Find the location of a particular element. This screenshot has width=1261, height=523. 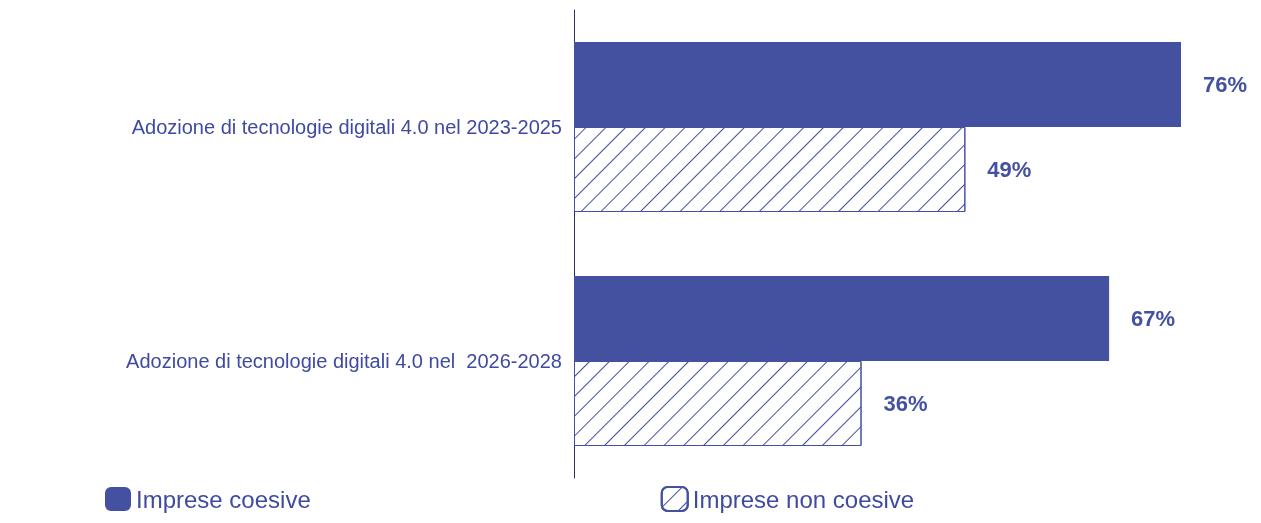

data-label: 67% is located at coordinates (1153, 318).